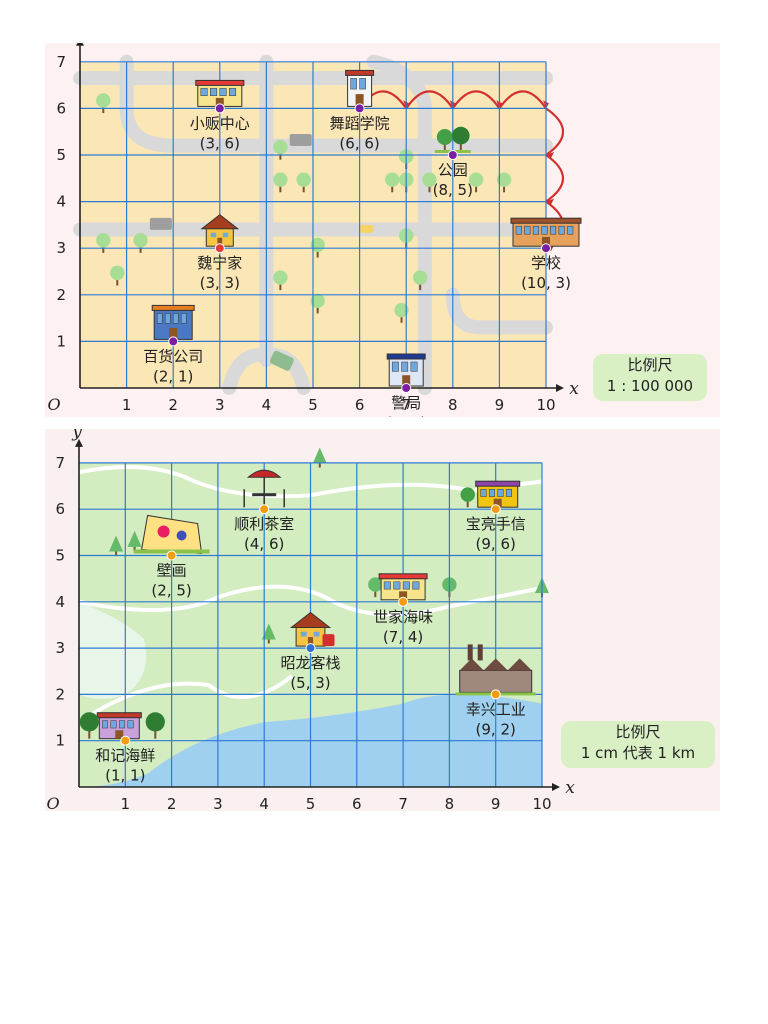 The height and width of the screenshot is (1024, 768). I want to click on point-name: 警局, so click(406, 403).